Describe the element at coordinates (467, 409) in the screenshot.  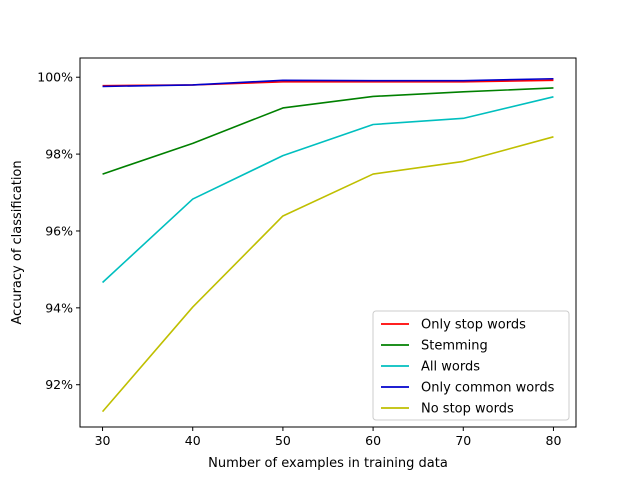
I see `legend-label: No stop words` at that location.